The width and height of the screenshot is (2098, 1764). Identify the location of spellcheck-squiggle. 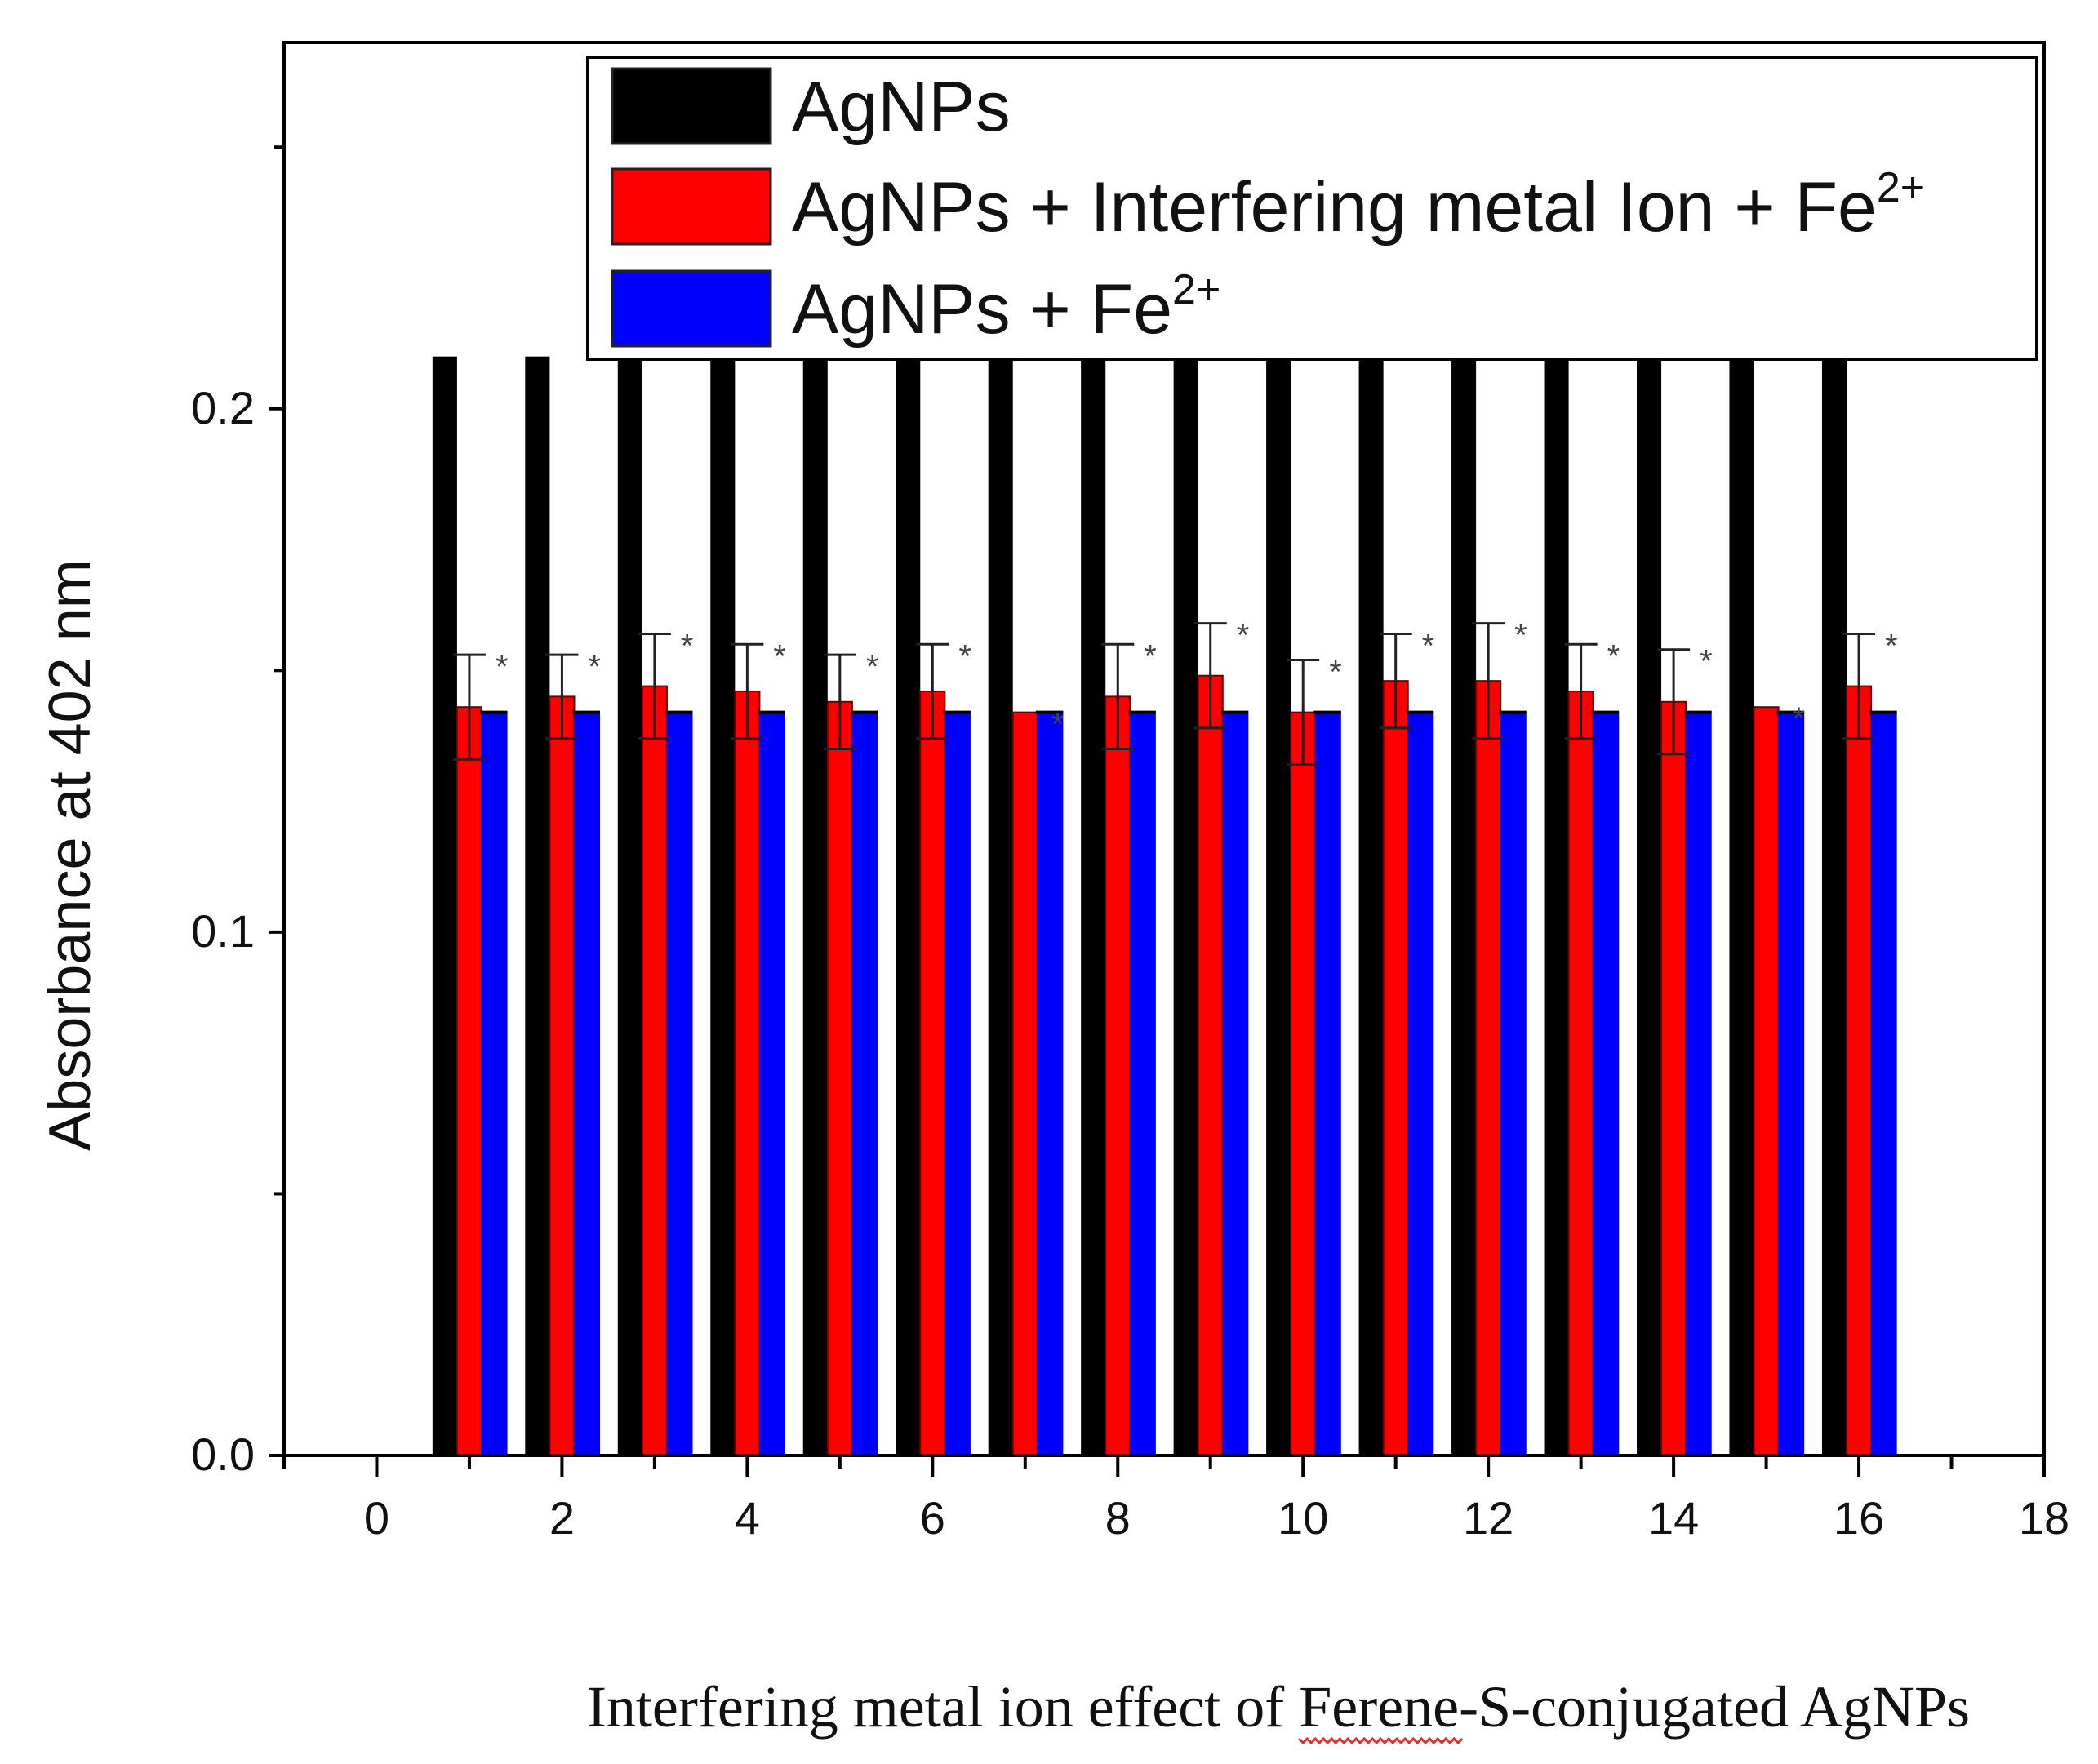
(1381, 1740).